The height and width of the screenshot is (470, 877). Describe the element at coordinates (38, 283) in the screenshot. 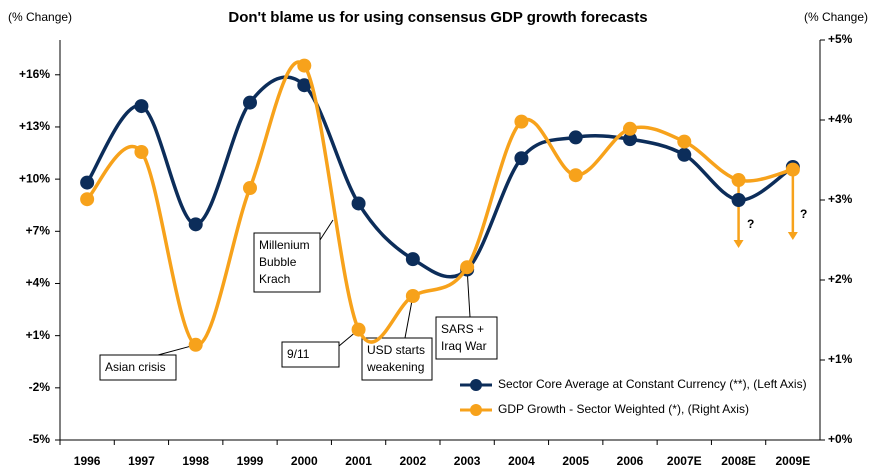

I see `y-tick-label: +4%` at that location.